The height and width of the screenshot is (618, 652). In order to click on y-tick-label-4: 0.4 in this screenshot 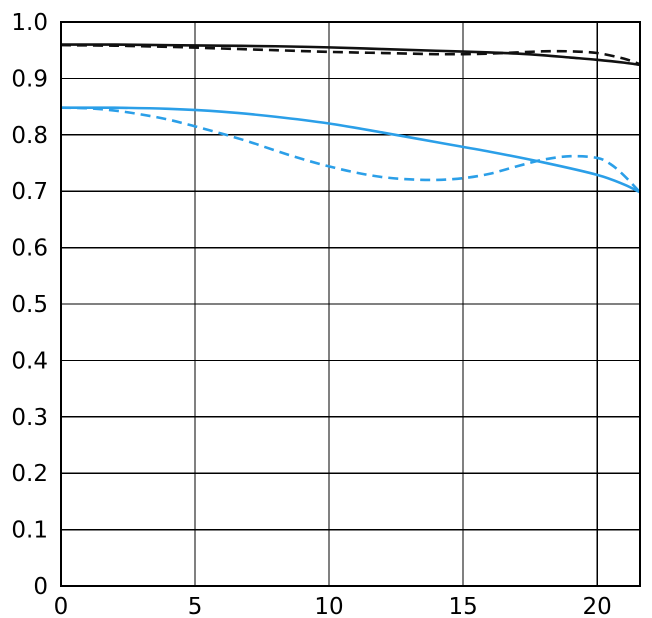, I will do `click(29, 361)`.